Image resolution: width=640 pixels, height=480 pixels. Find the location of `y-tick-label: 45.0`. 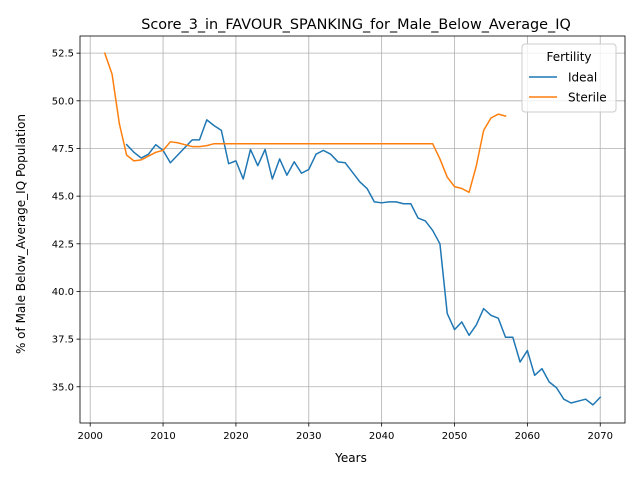

y-tick-label: 45.0 is located at coordinates (63, 197).